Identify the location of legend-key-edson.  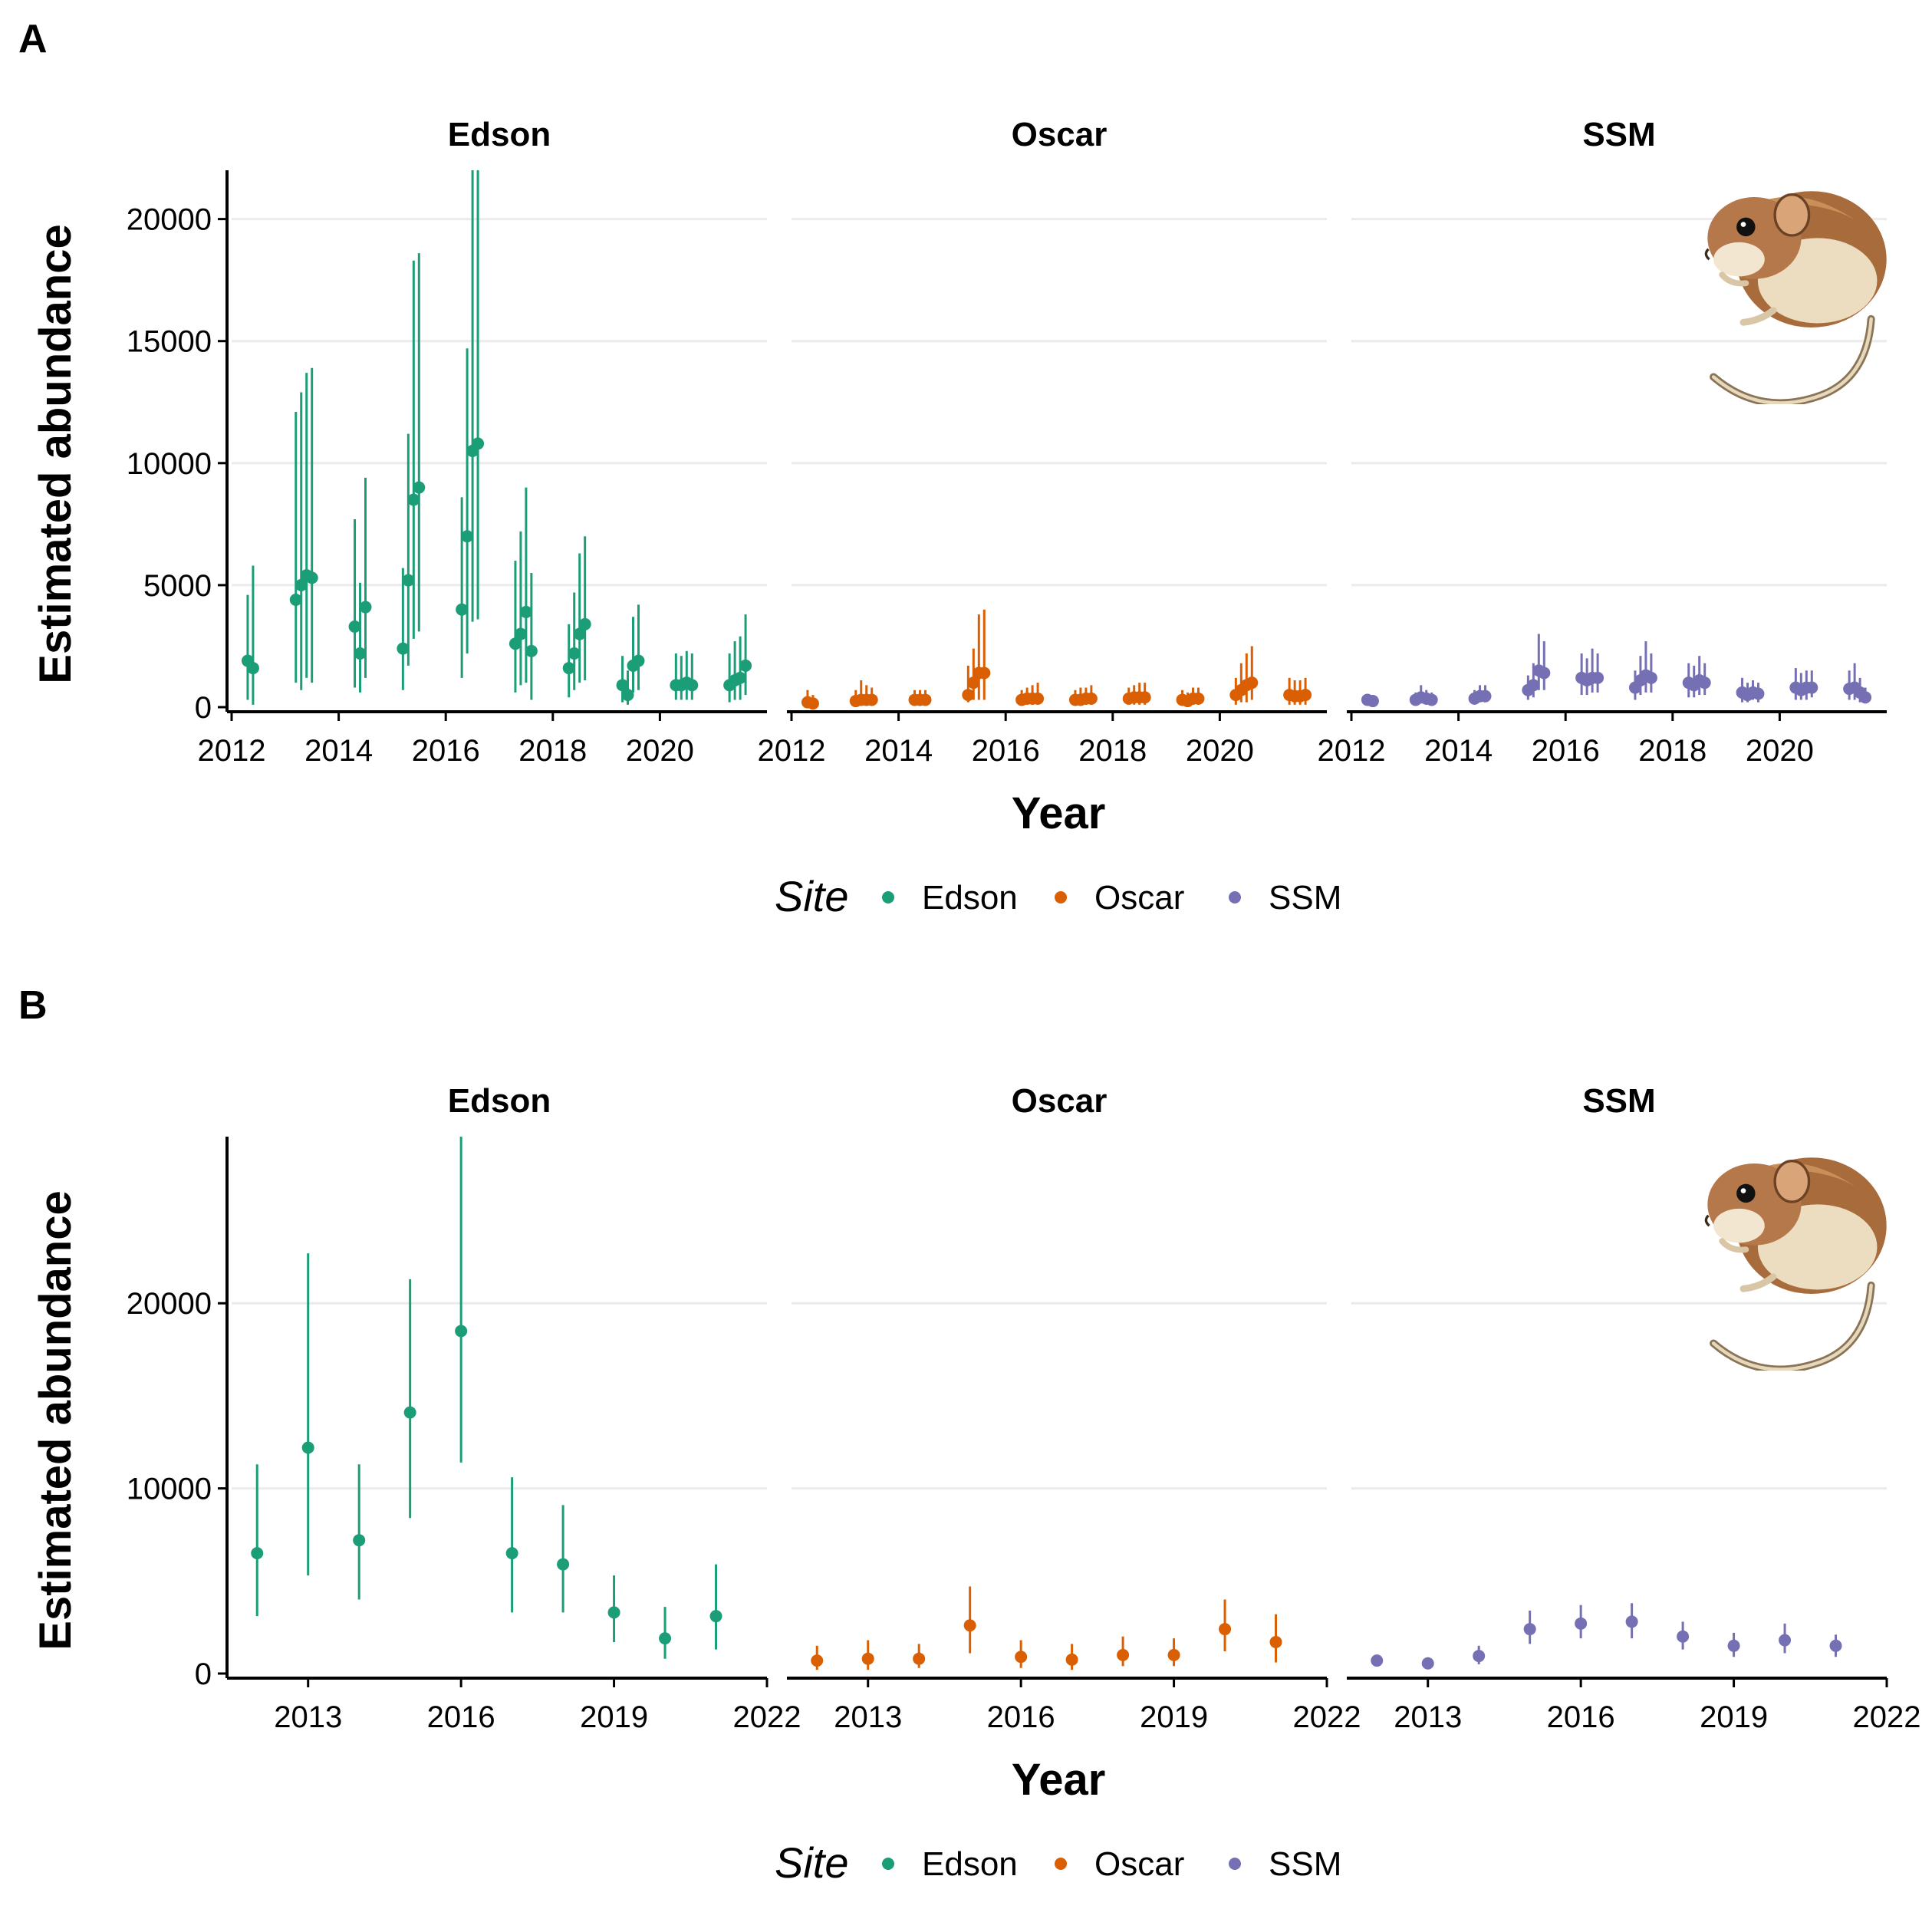
(888, 1864).